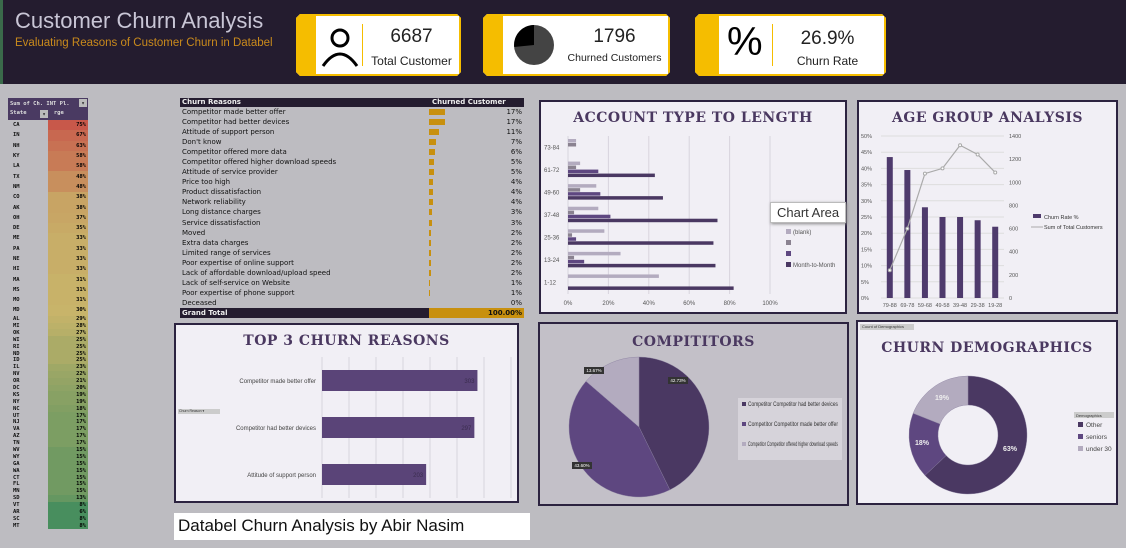  Describe the element at coordinates (277, 382) in the screenshot. I see `category-label: Competitor made better offer` at that location.